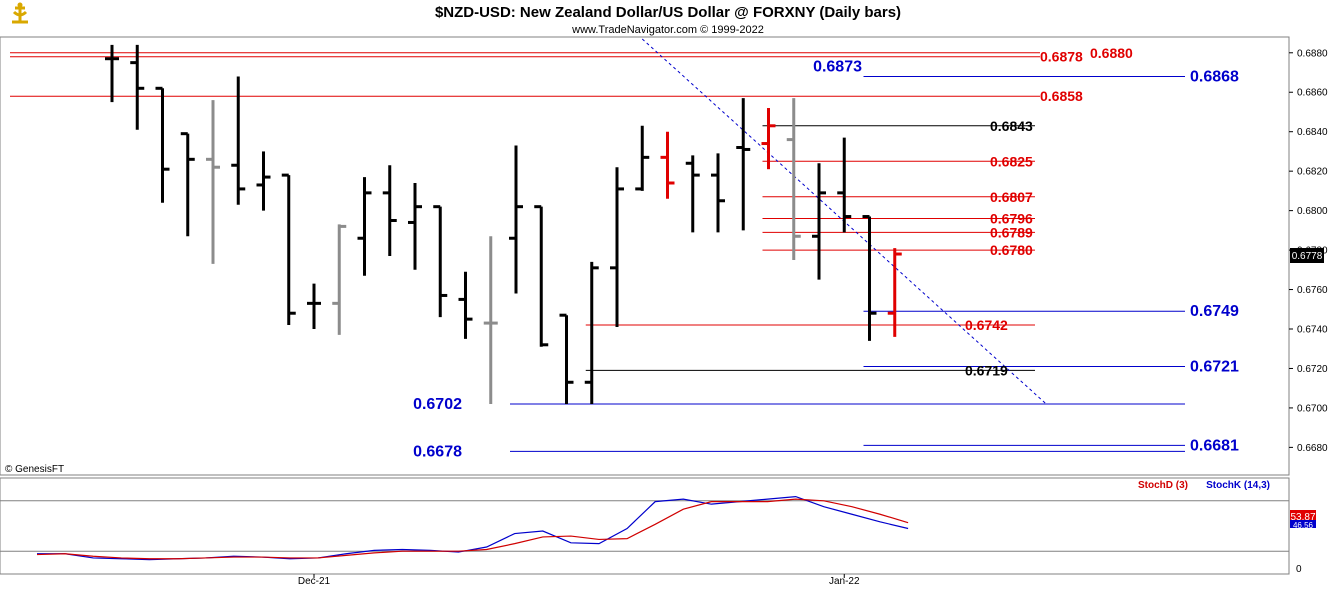 Image resolution: width=1336 pixels, height=596 pixels. What do you see at coordinates (1214, 445) in the screenshot?
I see `level-label: 0.6681` at bounding box center [1214, 445].